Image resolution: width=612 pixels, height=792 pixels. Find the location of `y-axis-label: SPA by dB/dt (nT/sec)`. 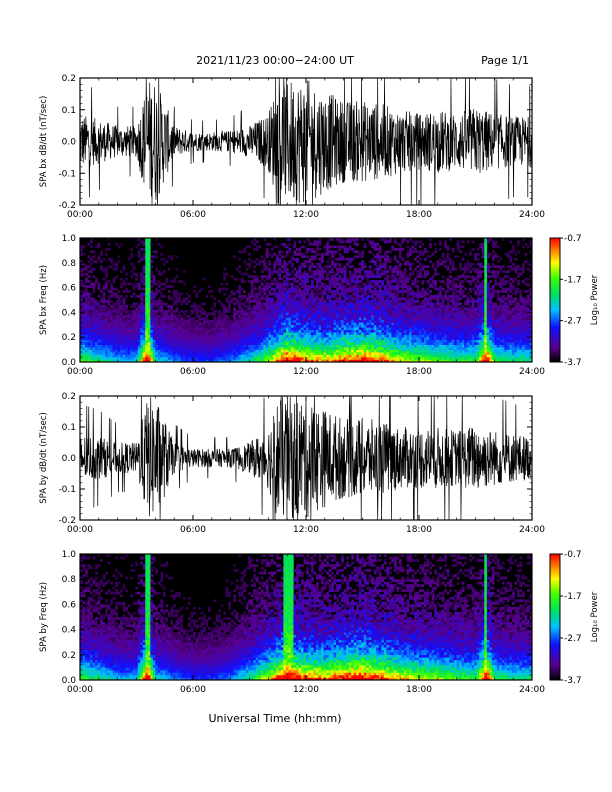

y-axis-label: SPA by dB/dt (nT/sec) is located at coordinates (44, 458).